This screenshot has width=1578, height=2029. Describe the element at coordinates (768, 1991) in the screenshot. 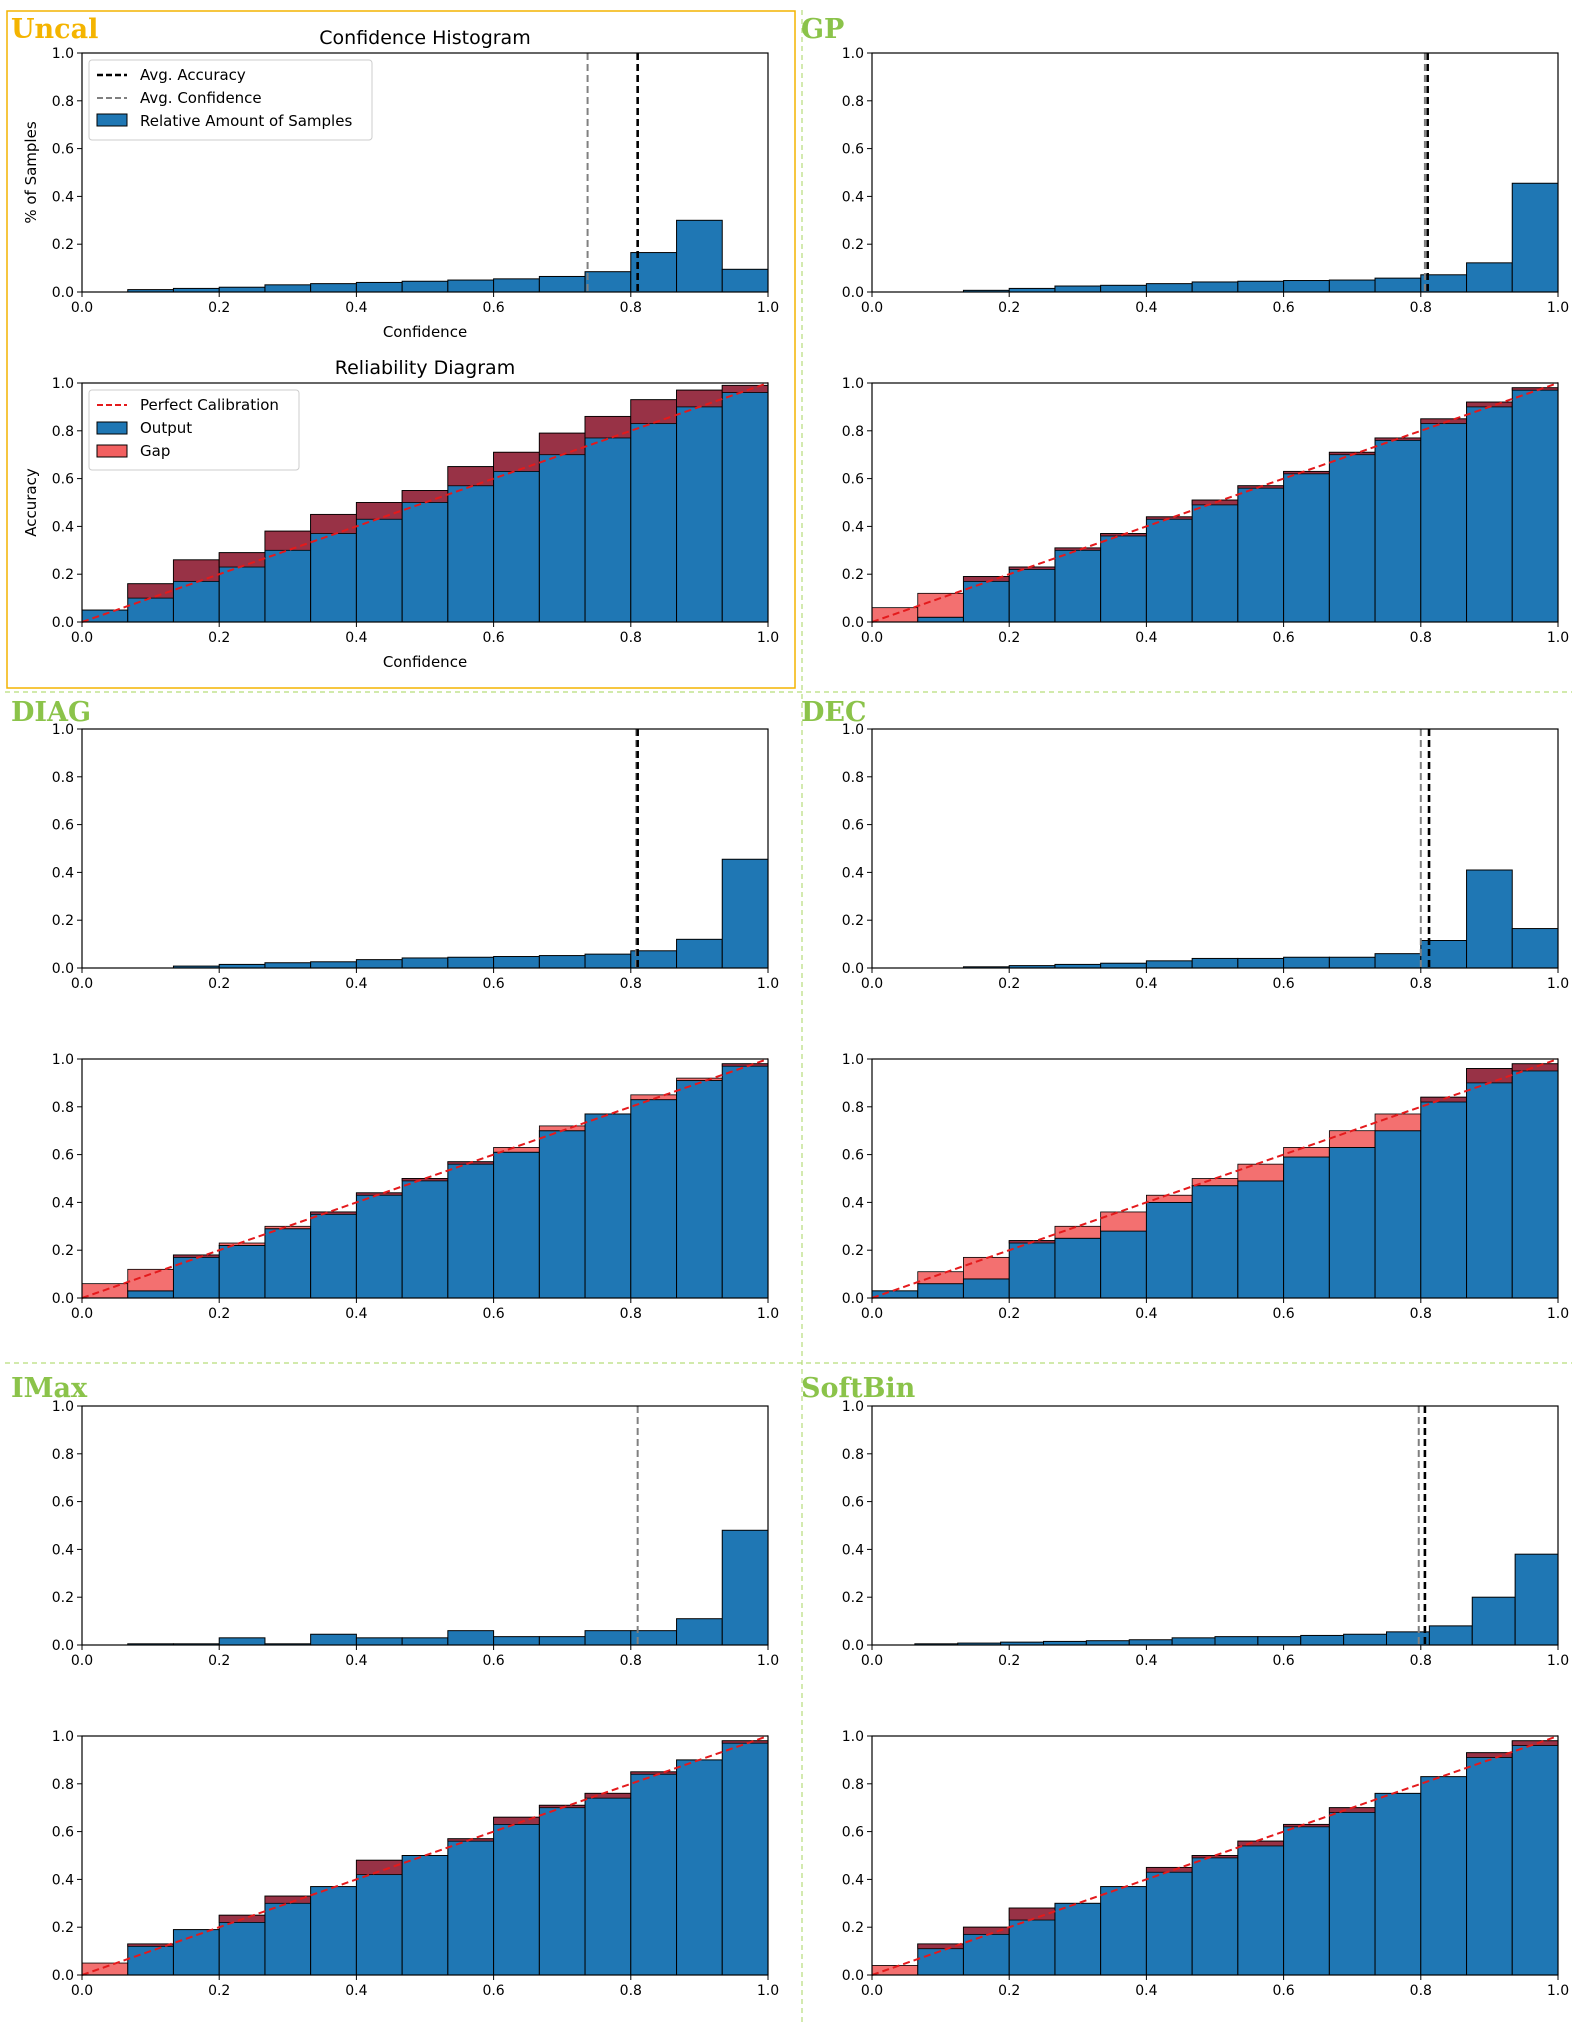

I see `rel-xtick-label: 1.0` at that location.